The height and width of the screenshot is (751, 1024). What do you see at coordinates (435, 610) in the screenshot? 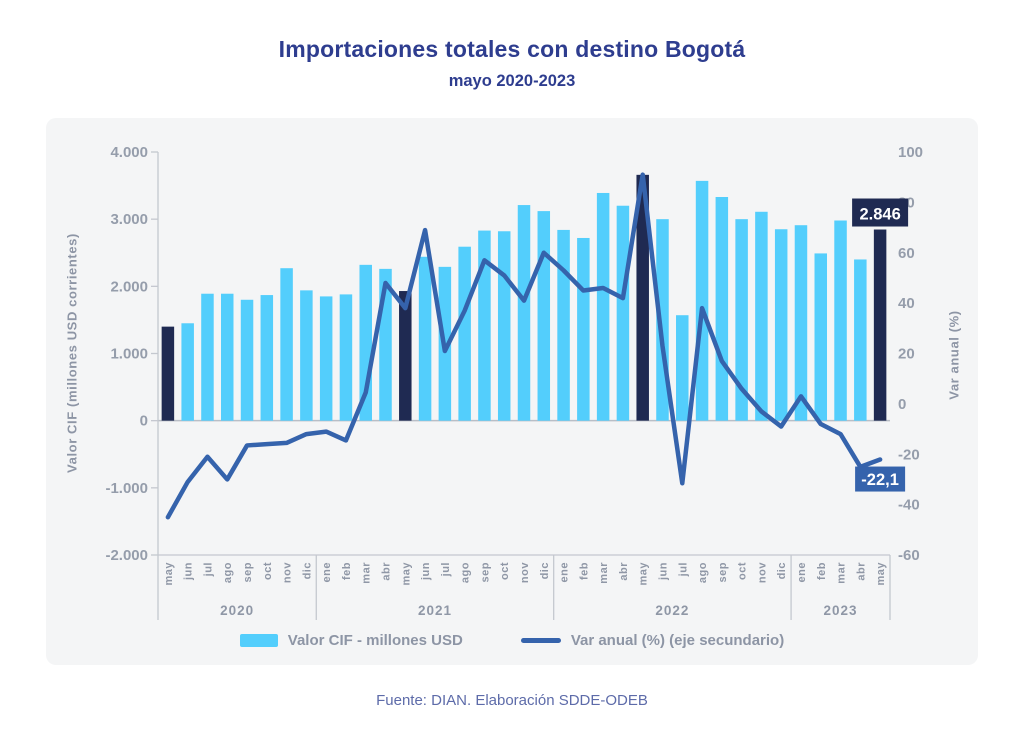
I see `year-label: 2021` at bounding box center [435, 610].